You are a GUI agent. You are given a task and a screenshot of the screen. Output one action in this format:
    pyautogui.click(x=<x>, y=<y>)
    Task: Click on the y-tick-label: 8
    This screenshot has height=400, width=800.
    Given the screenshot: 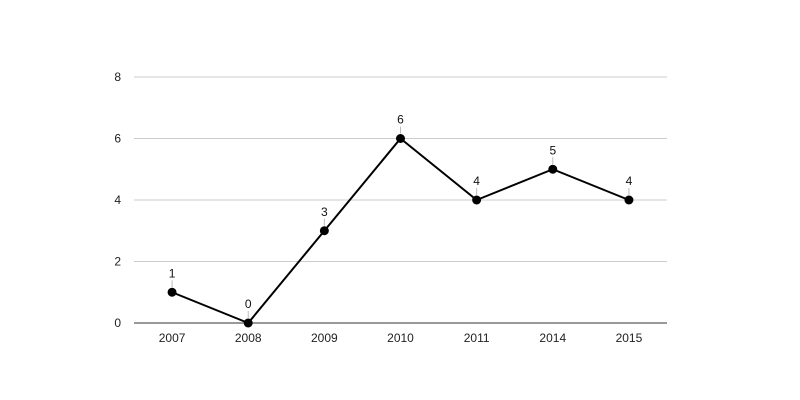 What is the action you would take?
    pyautogui.click(x=117, y=77)
    